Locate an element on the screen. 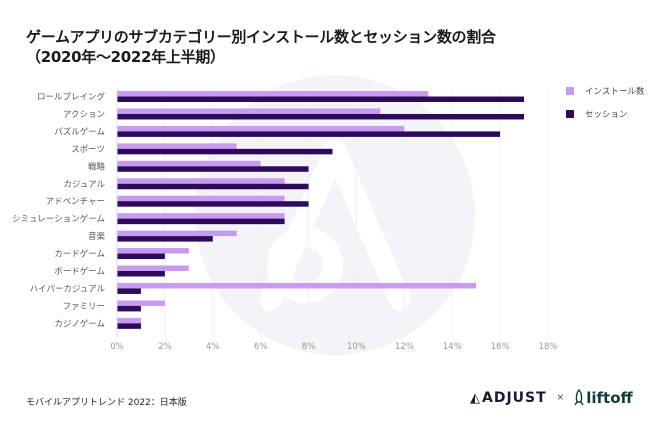 The width and height of the screenshot is (650, 434). x-tick-label: 6% is located at coordinates (261, 347).